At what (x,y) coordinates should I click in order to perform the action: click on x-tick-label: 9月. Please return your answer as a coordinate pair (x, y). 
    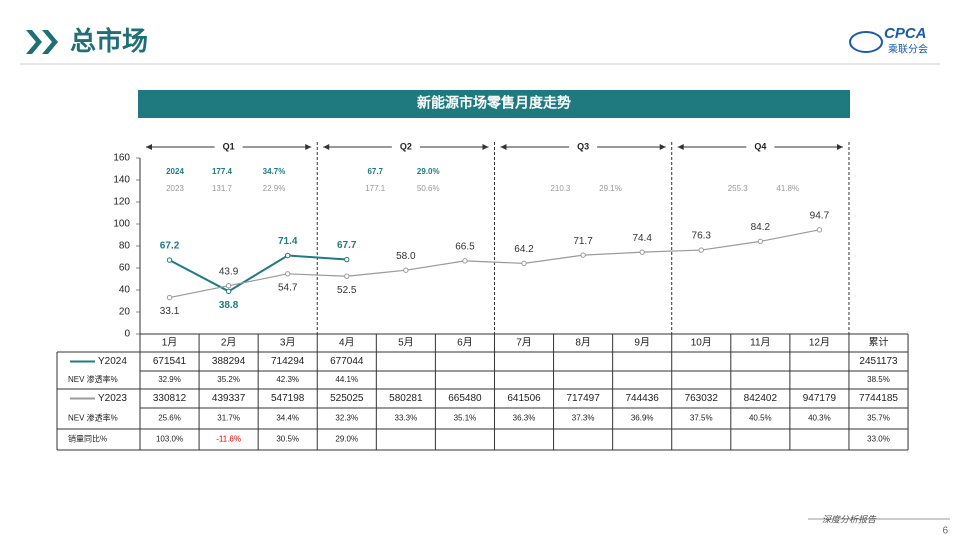
    Looking at the image, I should click on (642, 343).